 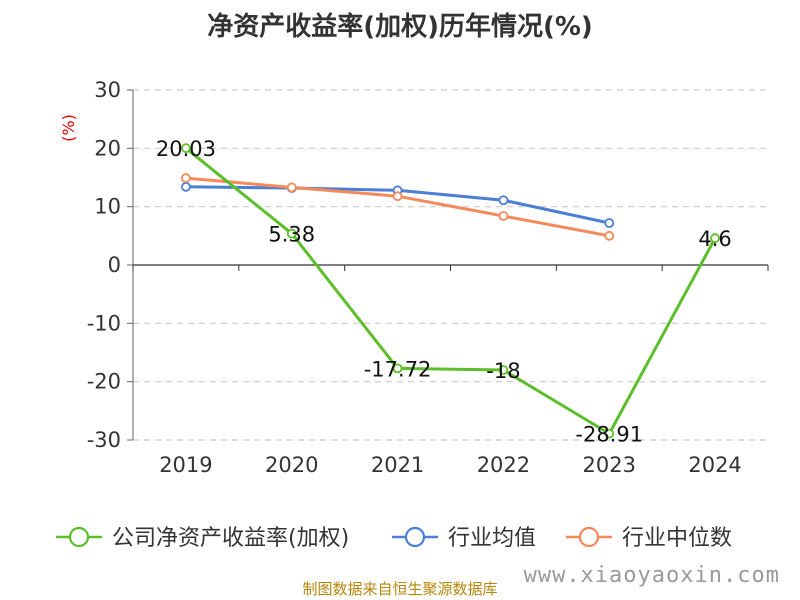 I want to click on y-tick-label: 20, so click(x=107, y=148).